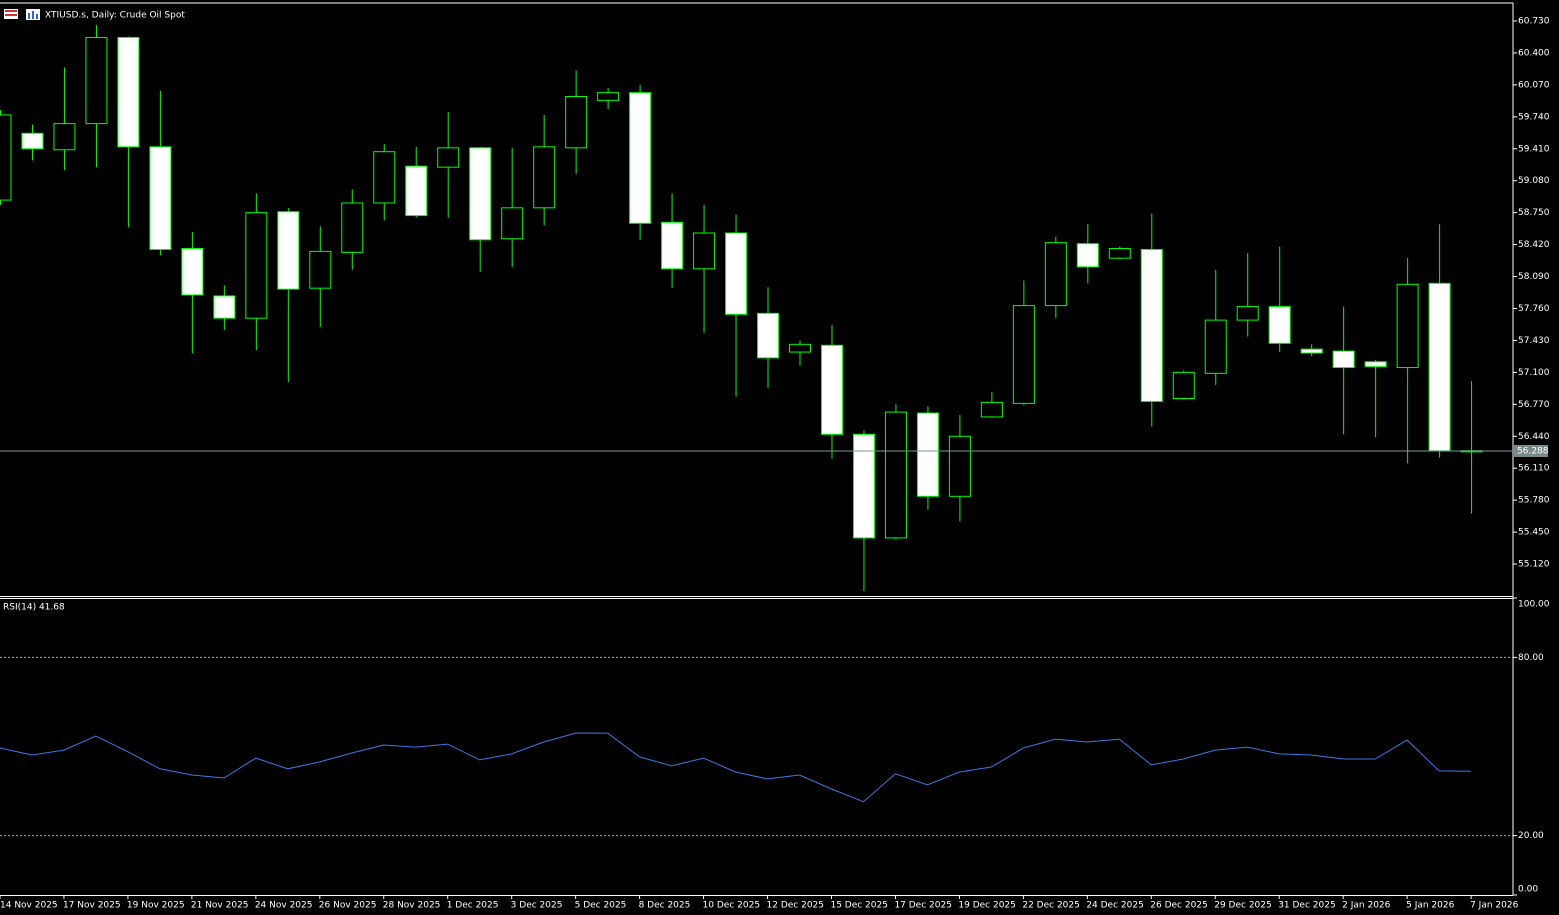 This screenshot has height=915, width=1559. What do you see at coordinates (537, 906) in the screenshot?
I see `x-tick-label: 3 Dec 2025` at bounding box center [537, 906].